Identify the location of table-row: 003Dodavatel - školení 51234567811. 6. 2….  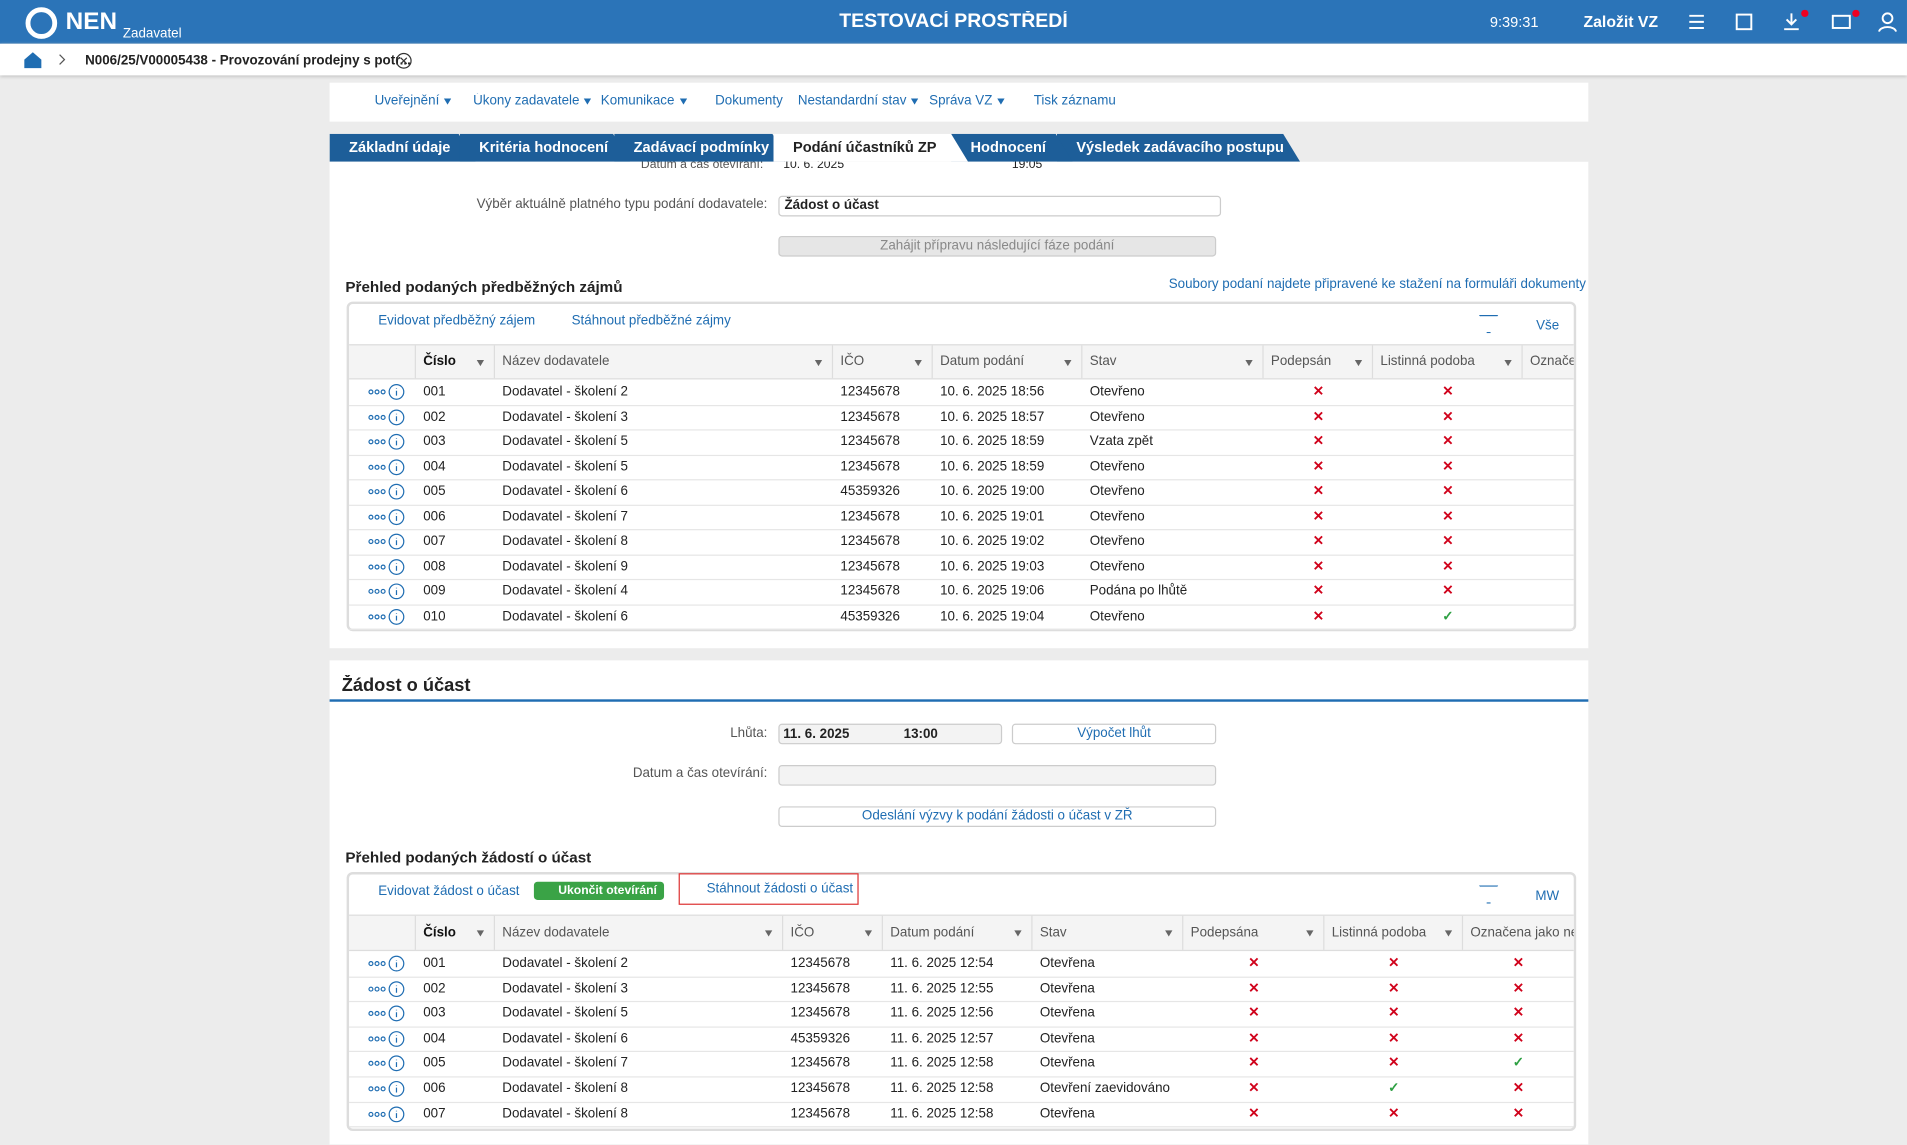
(961, 1014).